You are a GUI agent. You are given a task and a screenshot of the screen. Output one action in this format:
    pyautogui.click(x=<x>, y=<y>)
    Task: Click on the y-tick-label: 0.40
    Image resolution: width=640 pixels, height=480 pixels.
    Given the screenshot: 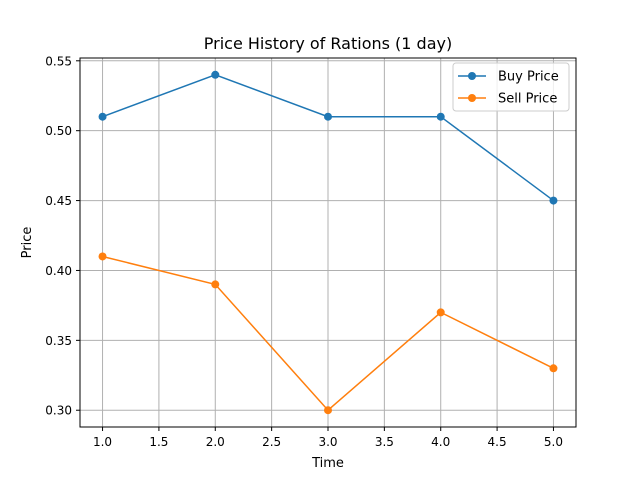 What is the action you would take?
    pyautogui.click(x=58, y=271)
    